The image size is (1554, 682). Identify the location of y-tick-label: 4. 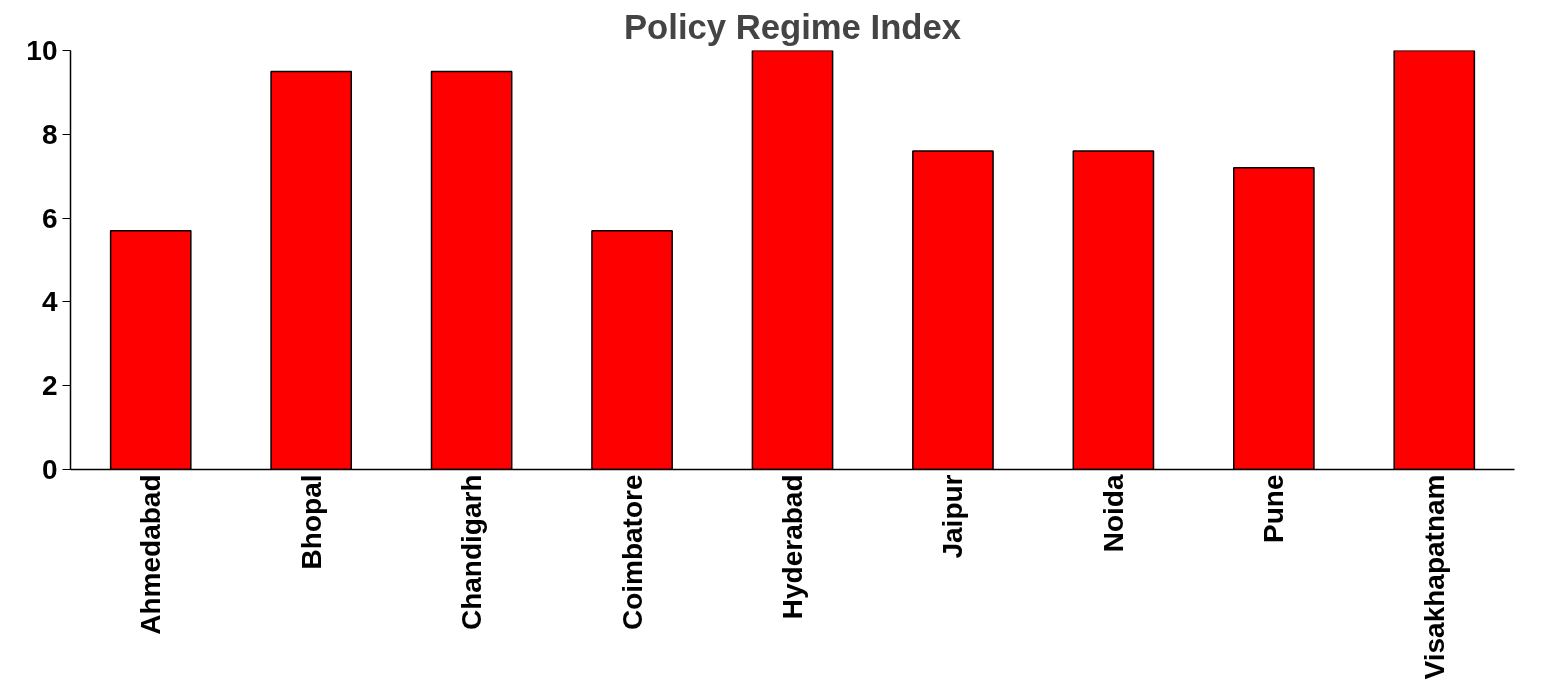
(49, 302).